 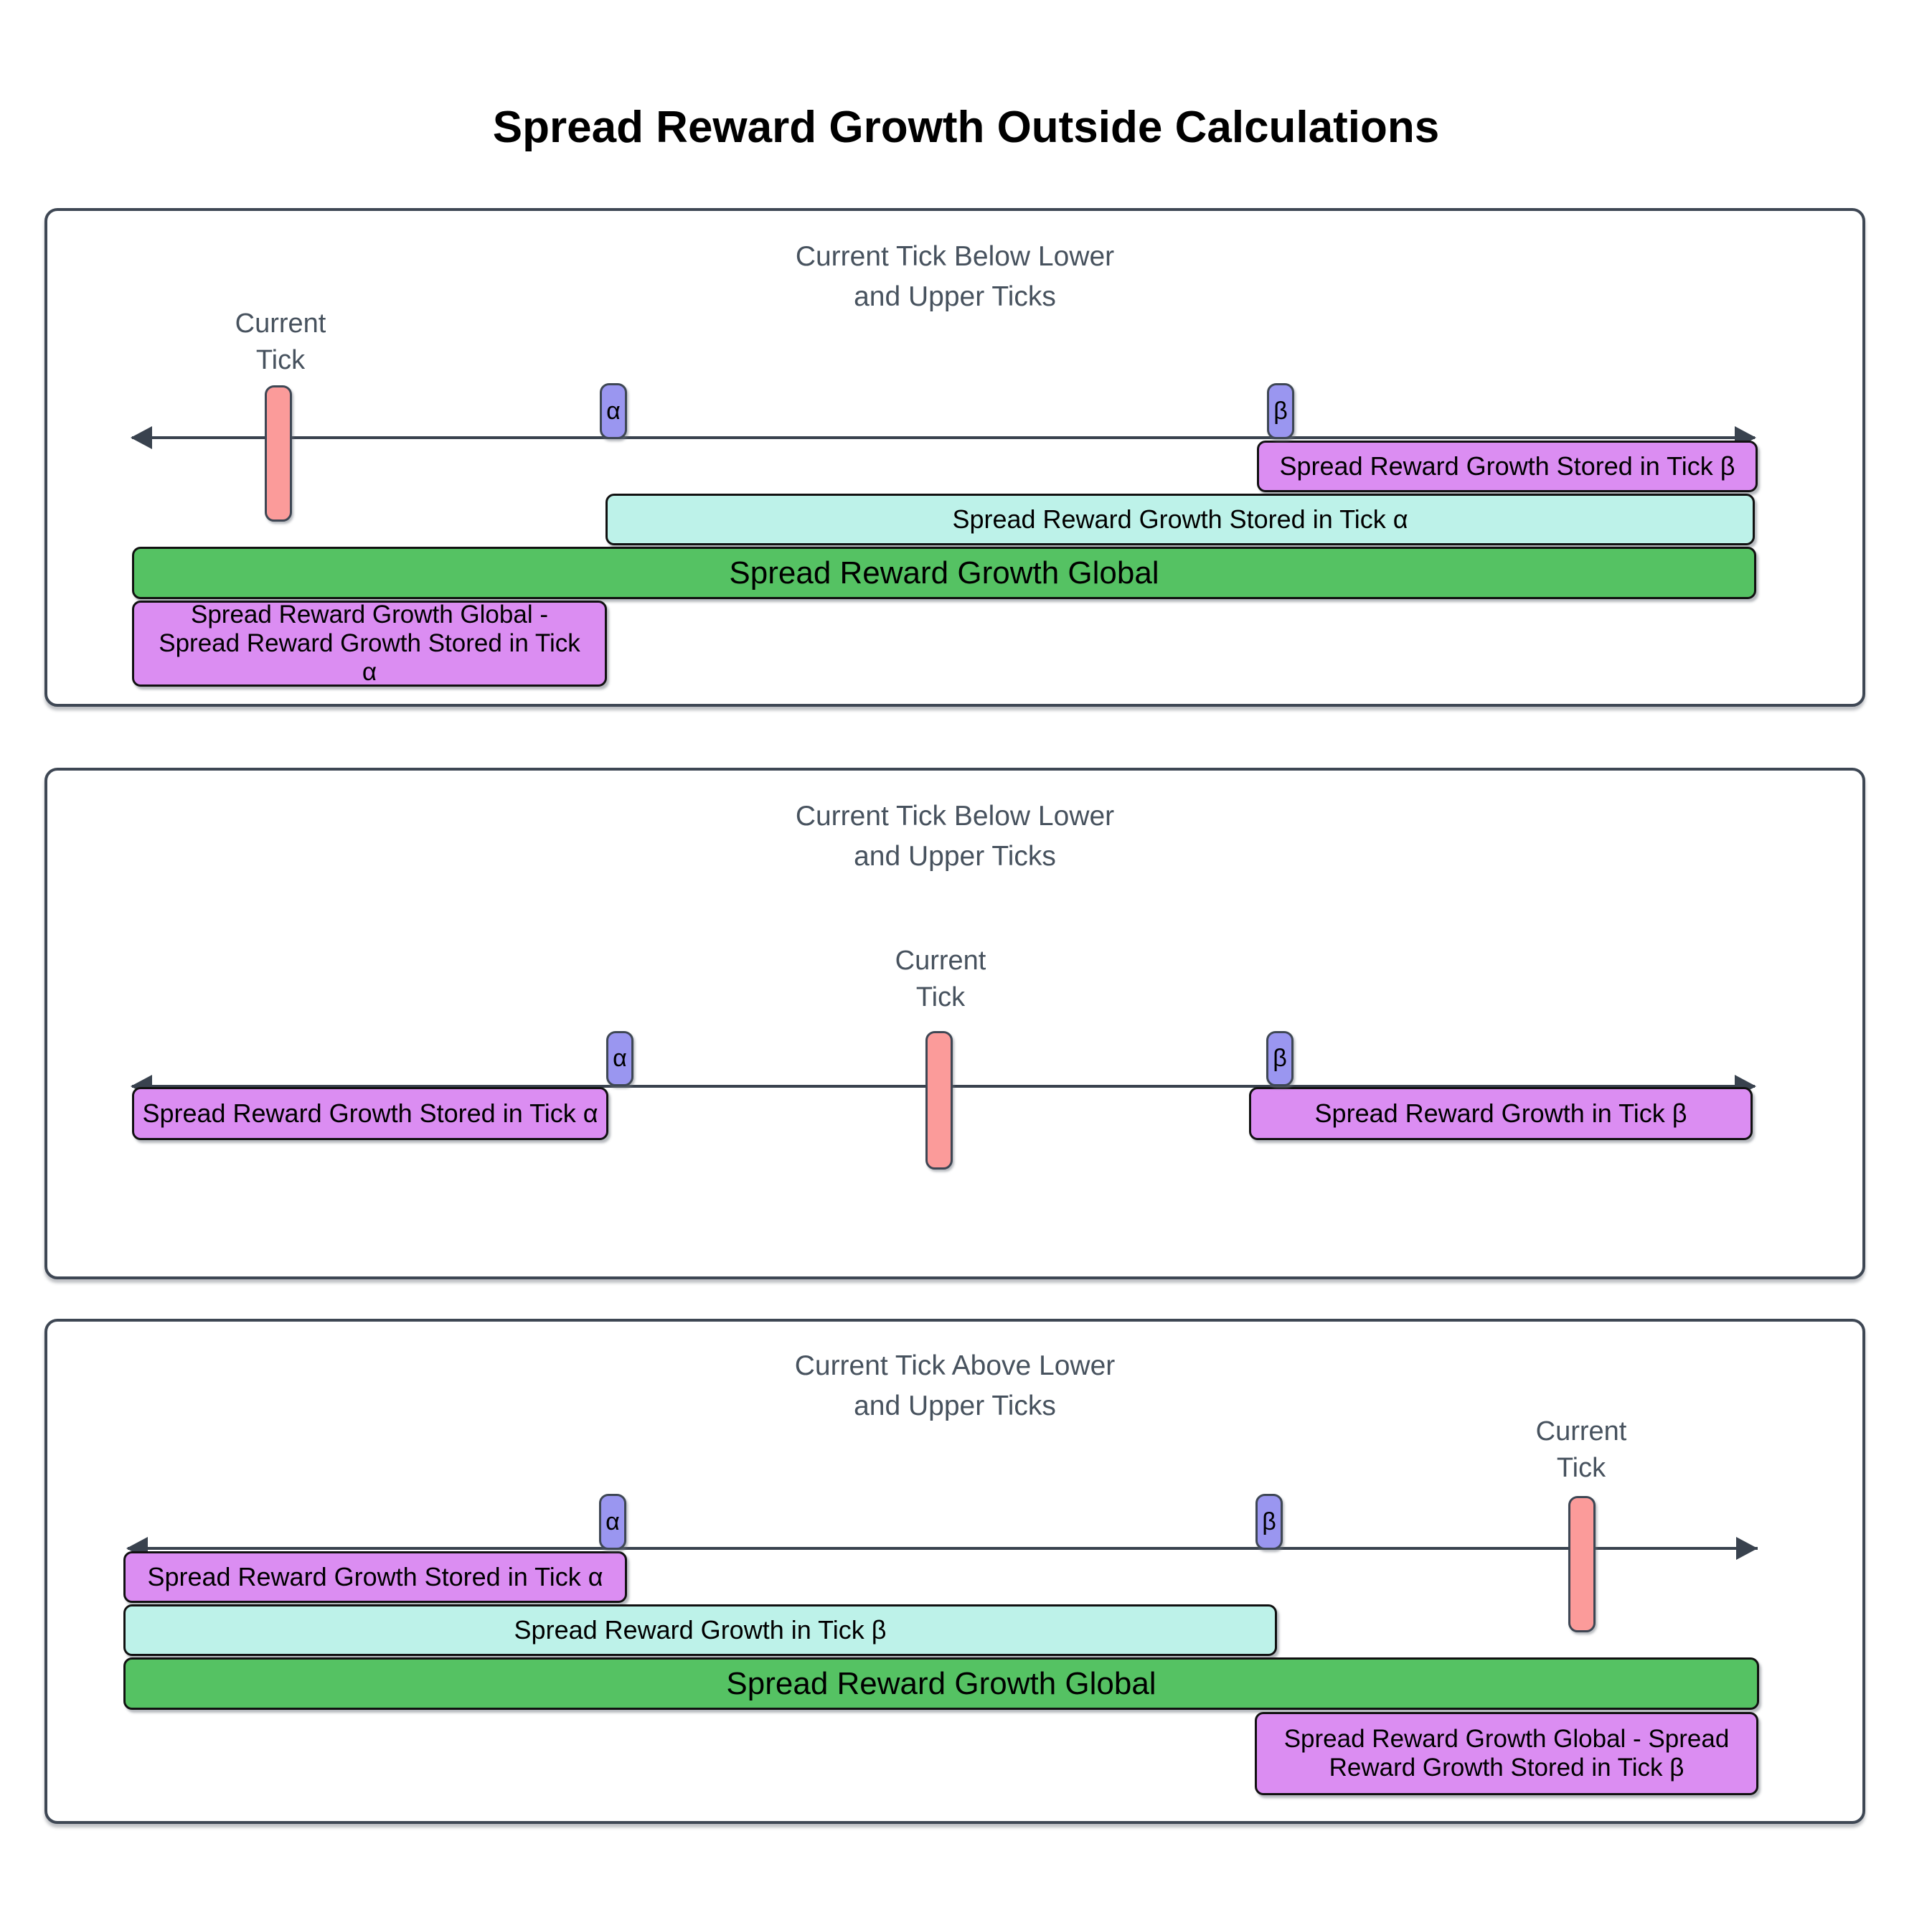 I want to click on panel-1-caption: Current Tick Below Lower and Upper Ticks, so click(x=955, y=276).